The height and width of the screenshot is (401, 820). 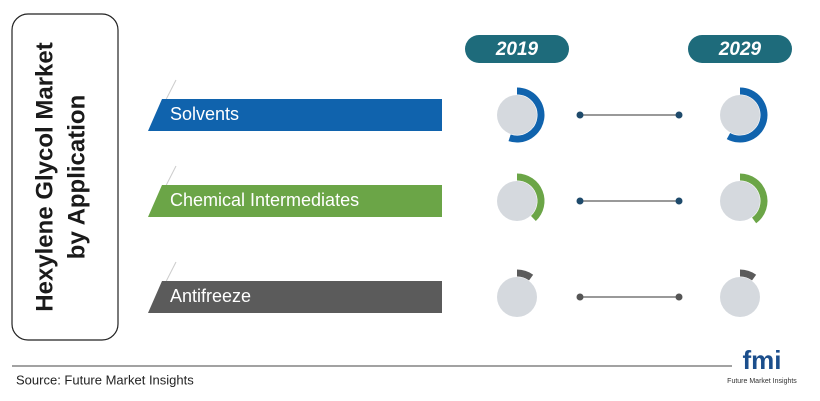 I want to click on row-label: Solvents, so click(x=204, y=114).